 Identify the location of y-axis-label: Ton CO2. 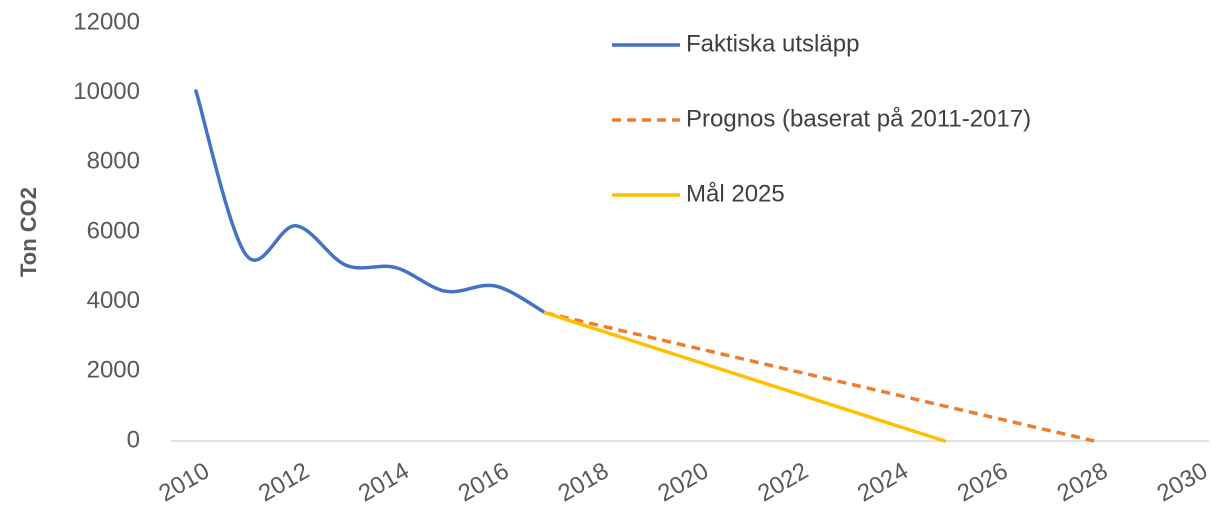
(28, 232).